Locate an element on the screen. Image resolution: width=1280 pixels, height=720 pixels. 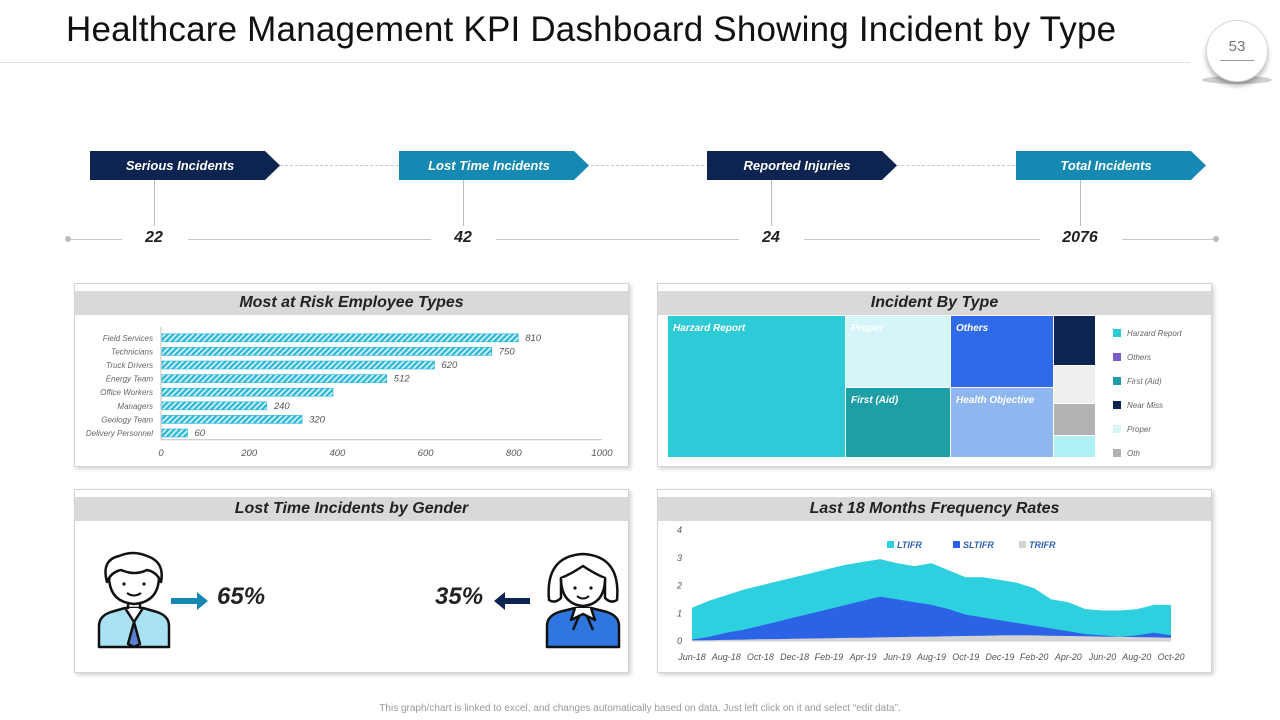
treemap-legend-item: Near Miss is located at coordinates (1138, 405).